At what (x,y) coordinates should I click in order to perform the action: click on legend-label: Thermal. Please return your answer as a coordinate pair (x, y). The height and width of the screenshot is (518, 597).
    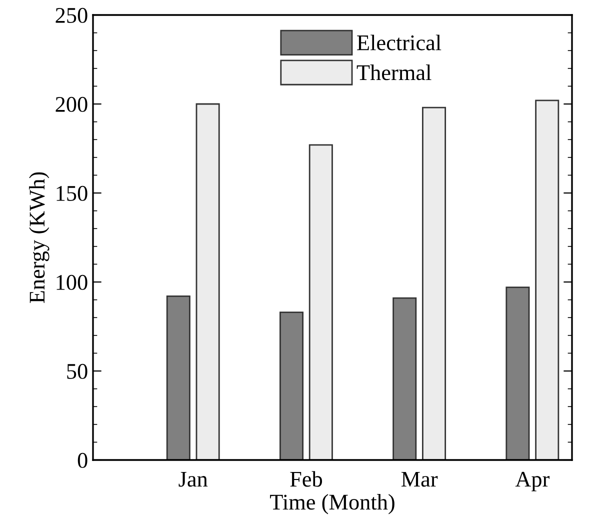
    Looking at the image, I should click on (394, 72).